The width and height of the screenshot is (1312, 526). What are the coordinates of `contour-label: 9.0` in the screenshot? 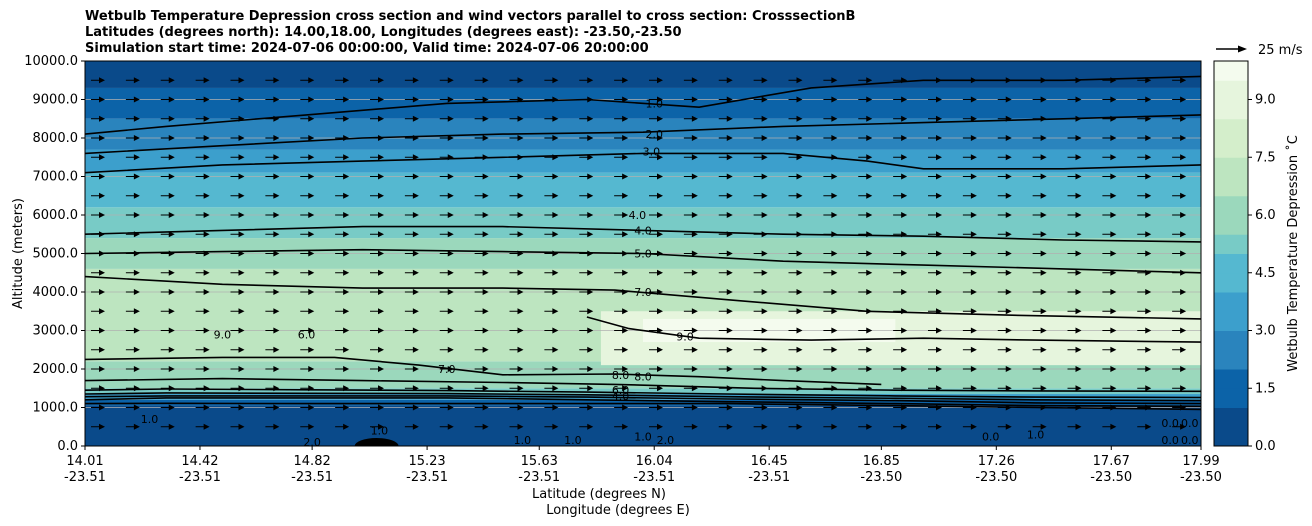 It's located at (223, 334).